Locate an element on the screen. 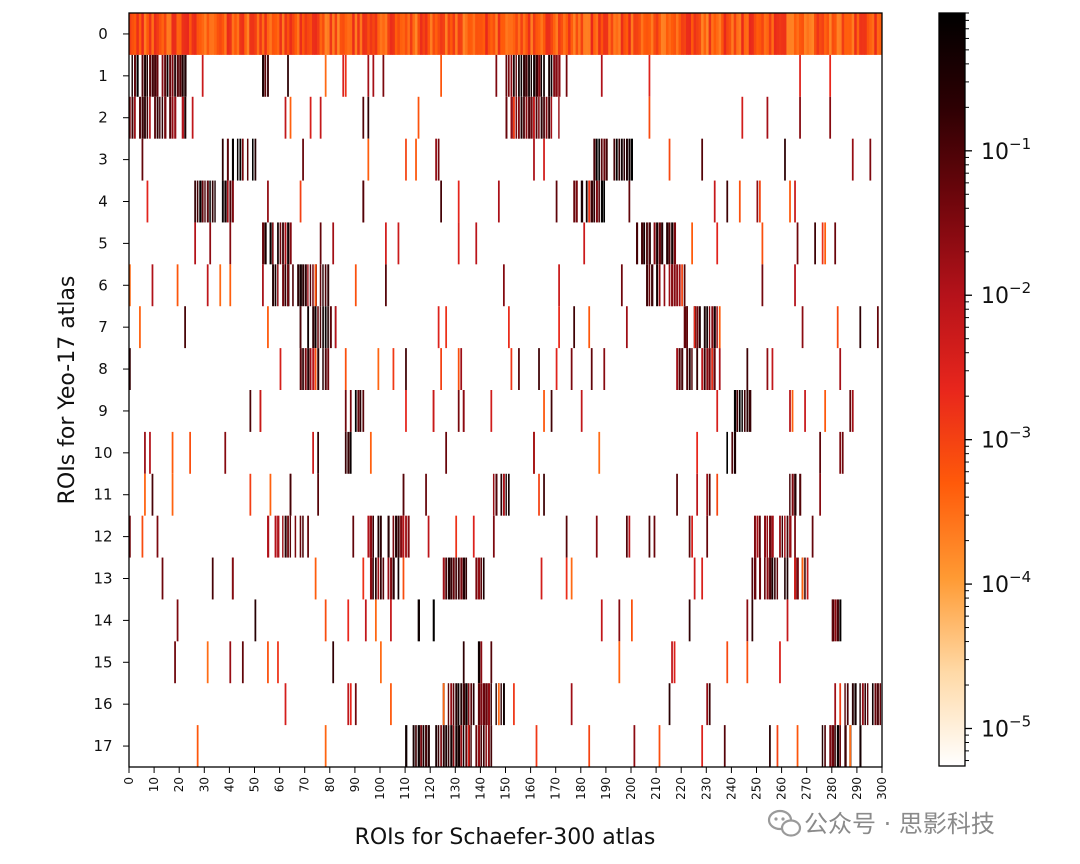  y-tick-label: 7 is located at coordinates (103, 327).